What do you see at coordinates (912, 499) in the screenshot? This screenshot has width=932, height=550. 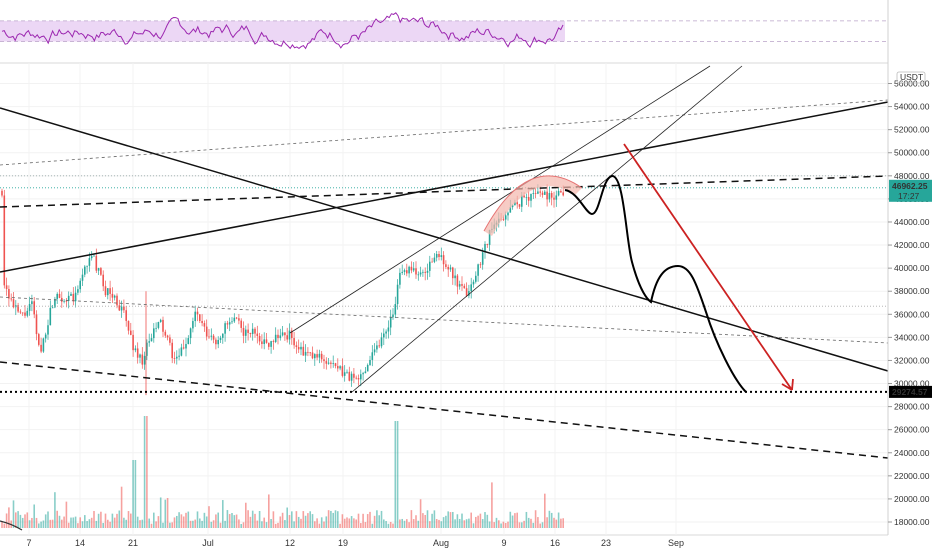 I see `price-tick-label: 20000.00` at bounding box center [912, 499].